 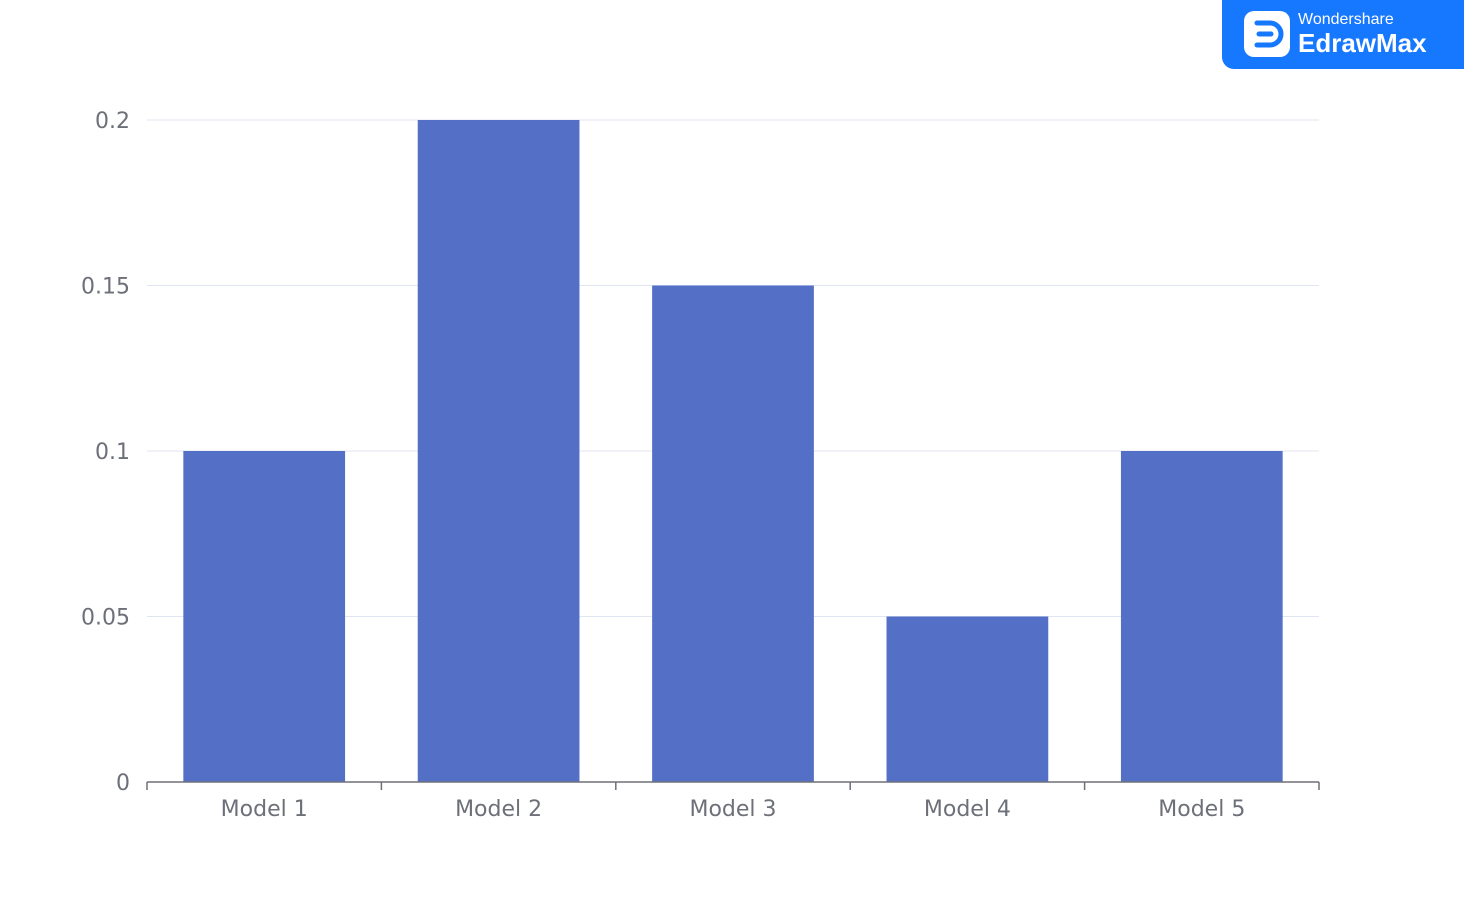 I want to click on y-tick-label: 0.15, so click(x=105, y=287).